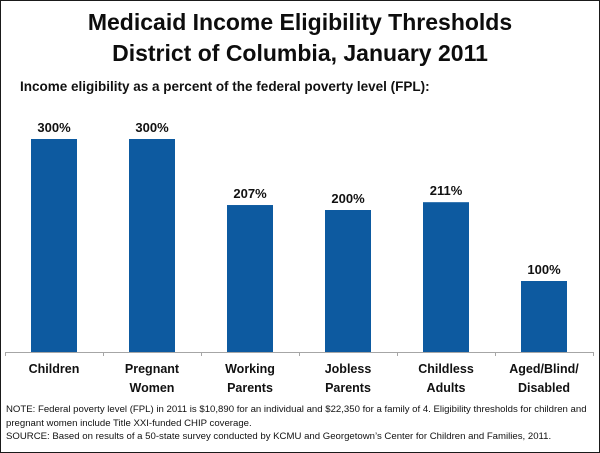  What do you see at coordinates (250, 193) in the screenshot?
I see `data-label: 207%` at bounding box center [250, 193].